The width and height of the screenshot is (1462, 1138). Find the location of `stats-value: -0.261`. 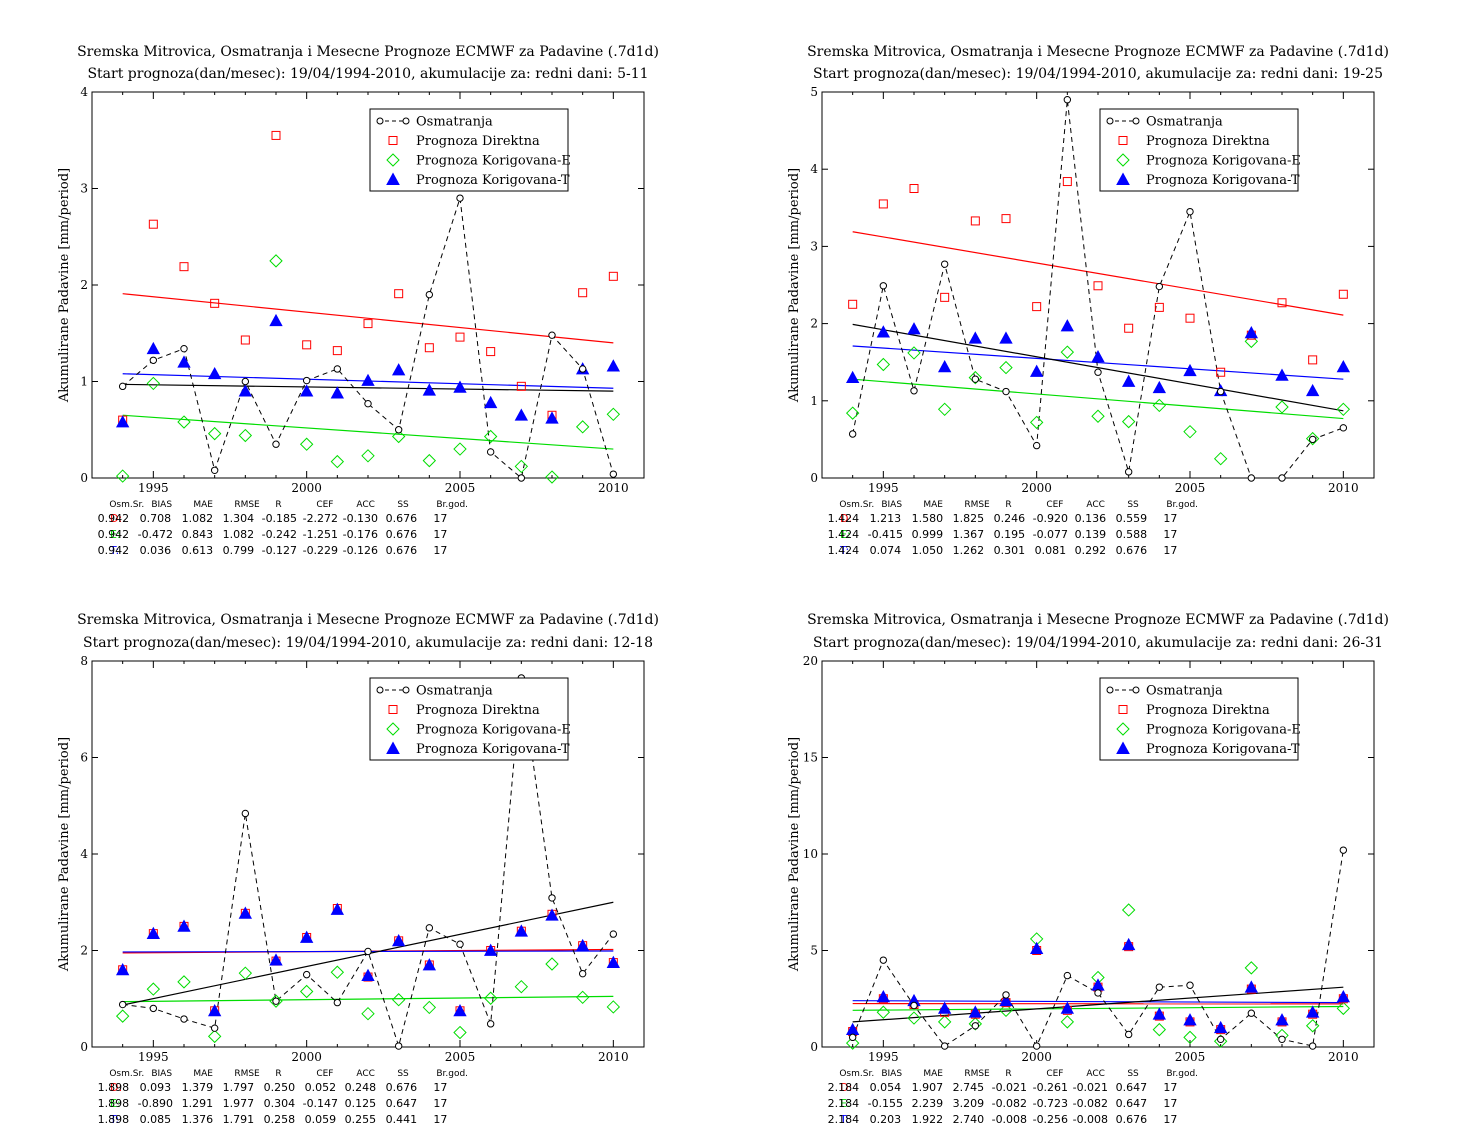

stats-value: -0.261 is located at coordinates (1050, 1087).